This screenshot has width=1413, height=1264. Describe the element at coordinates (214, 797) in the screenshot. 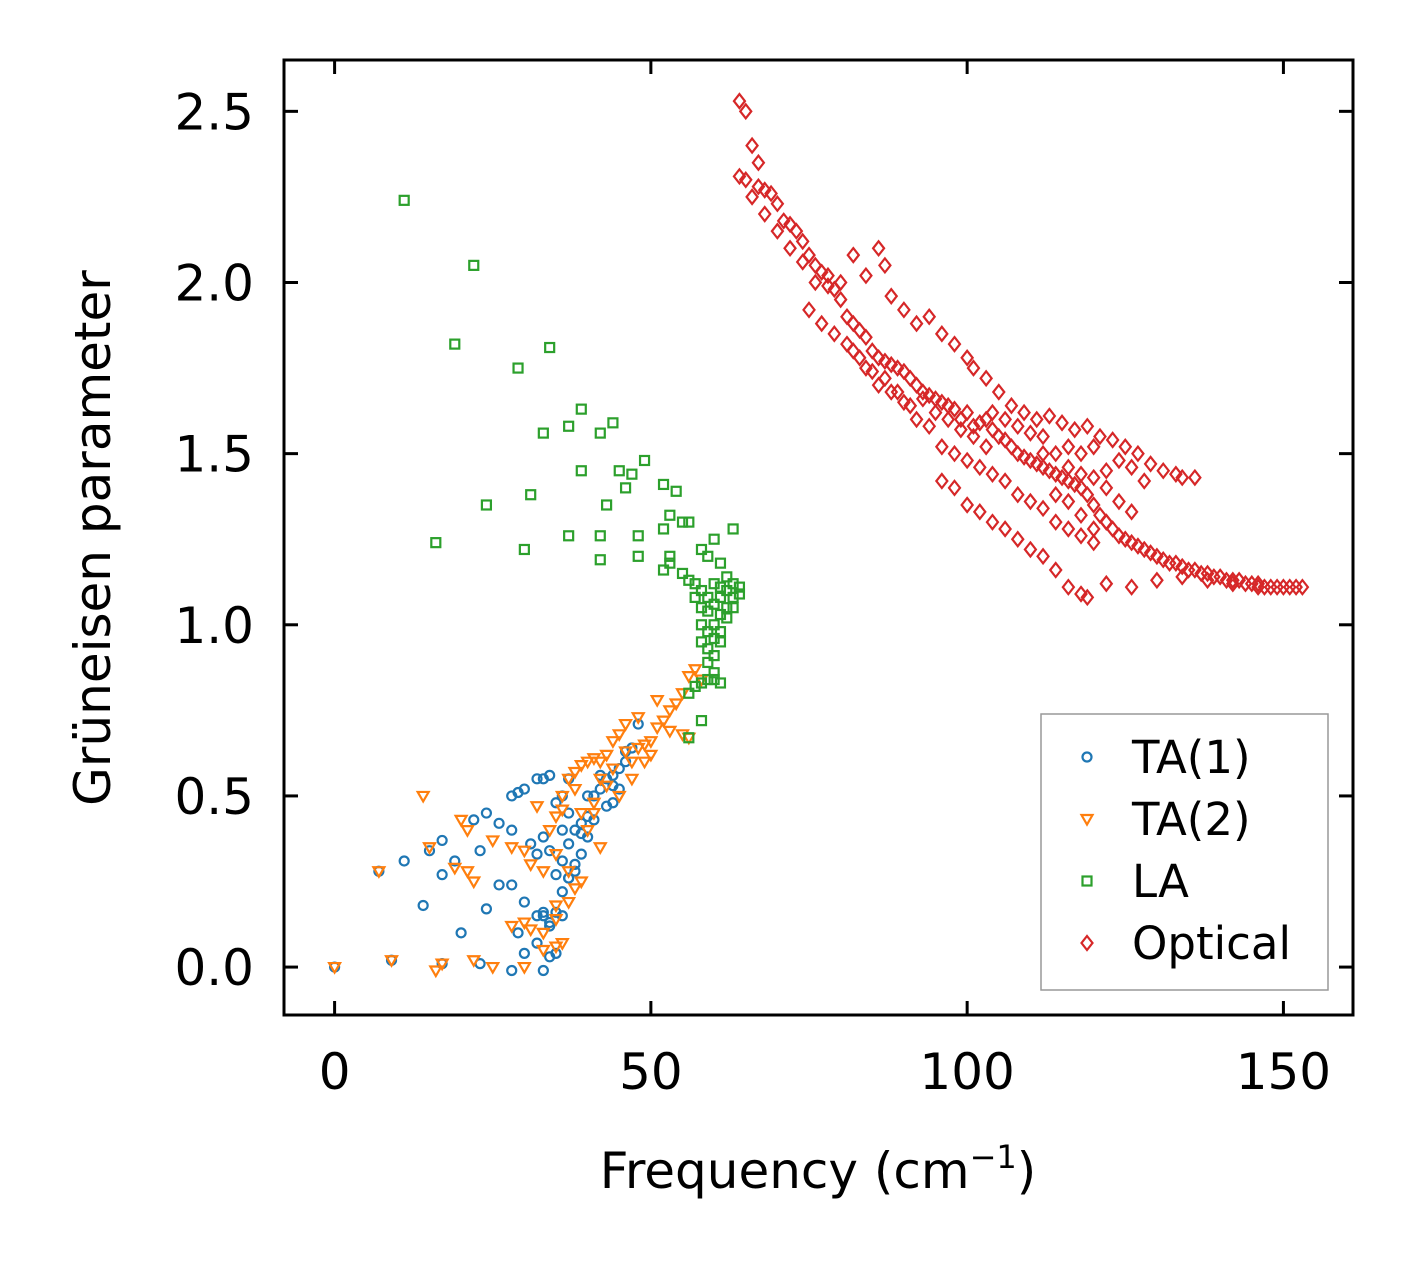

I see `y-tick-label: 0.5` at that location.